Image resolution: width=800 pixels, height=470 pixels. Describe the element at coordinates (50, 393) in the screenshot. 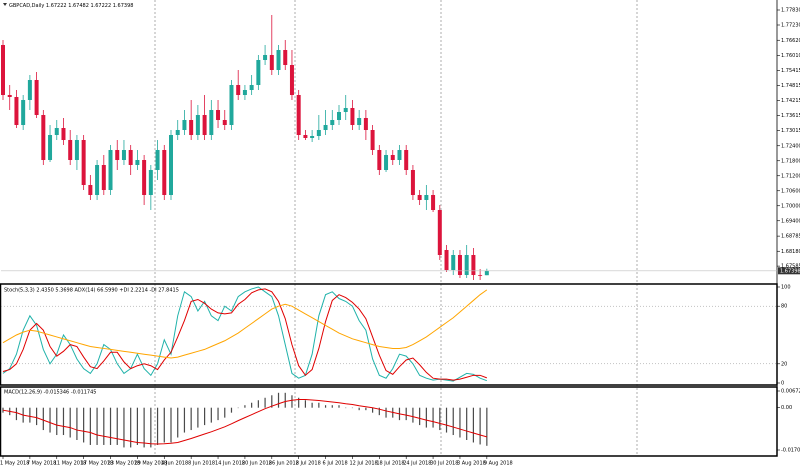

I see `macd-legend: MACD(12,26,9) -0.015346 -0.011745` at that location.